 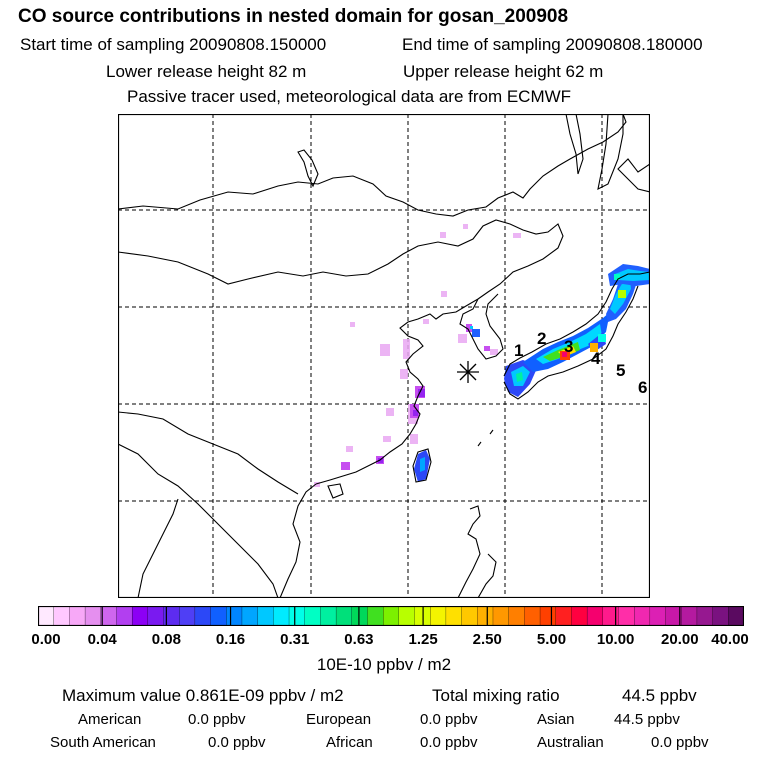 I want to click on concentration-field, so click(x=482, y=355).